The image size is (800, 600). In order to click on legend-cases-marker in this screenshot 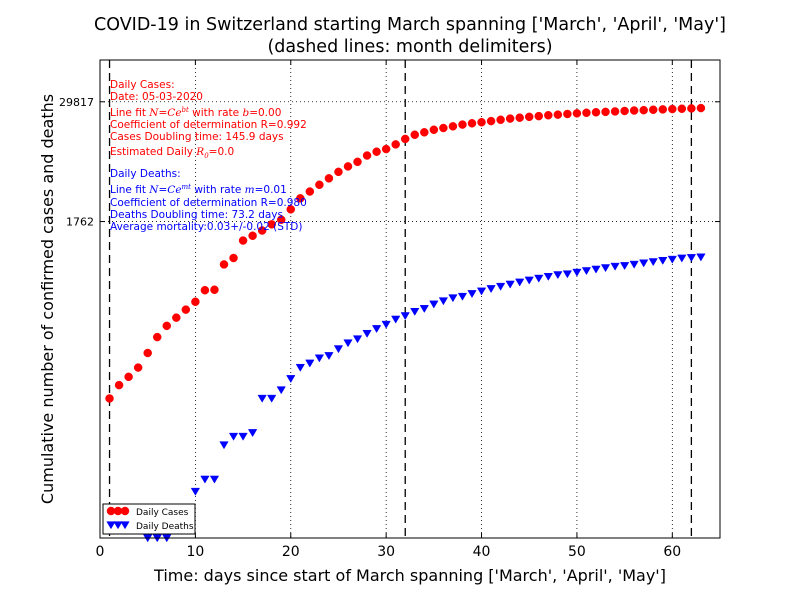, I will do `click(118, 511)`.